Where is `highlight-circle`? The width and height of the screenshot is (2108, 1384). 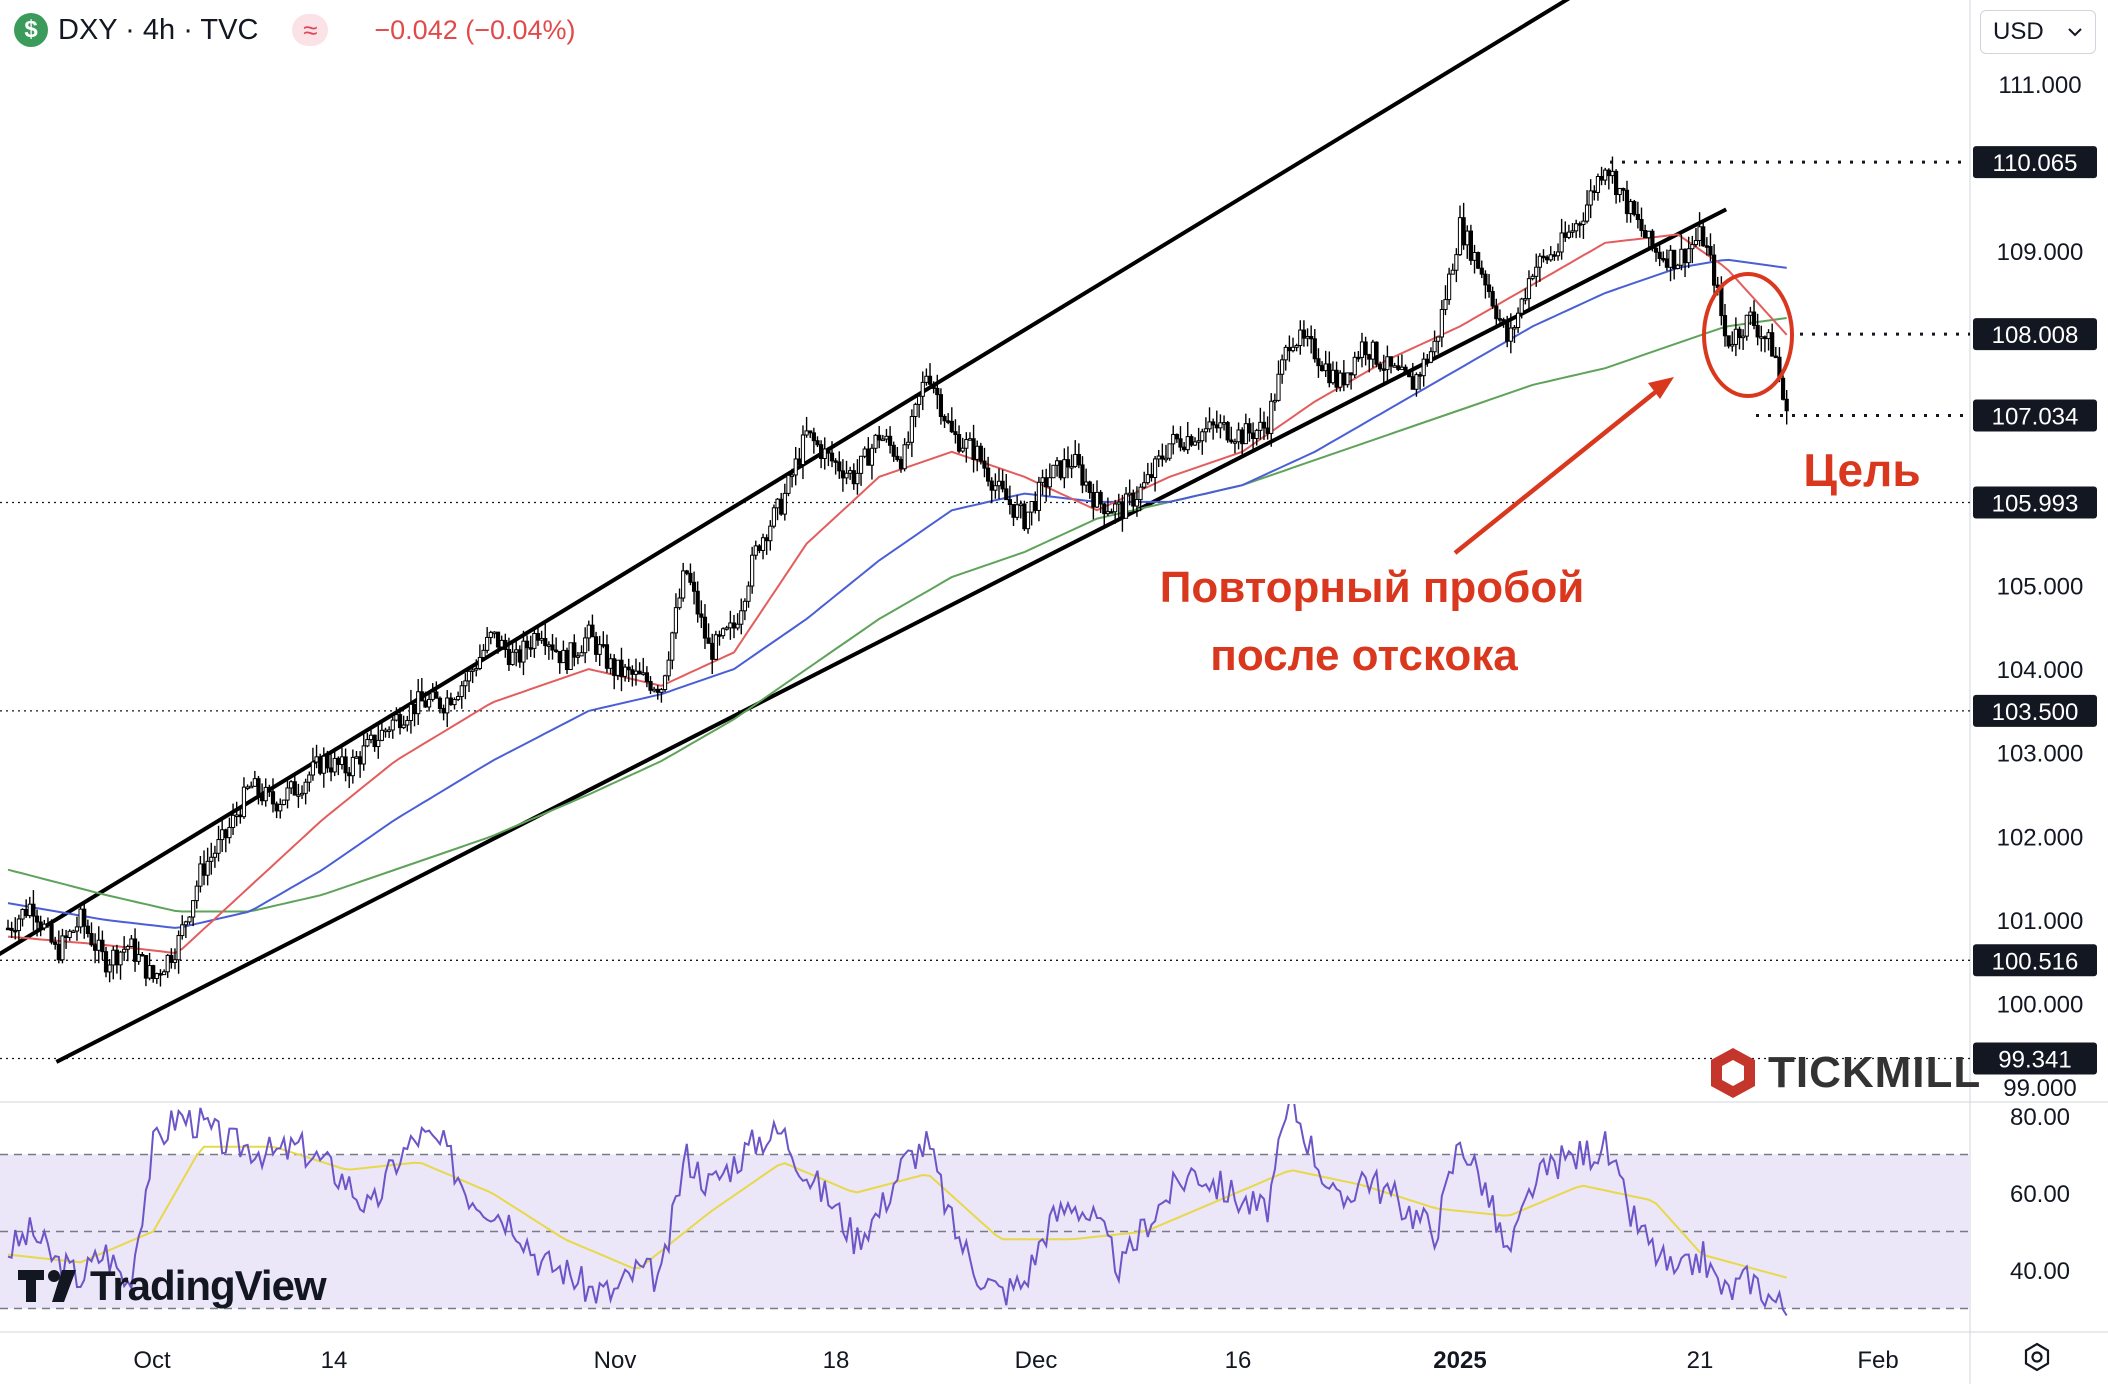
highlight-circle is located at coordinates (1748, 335).